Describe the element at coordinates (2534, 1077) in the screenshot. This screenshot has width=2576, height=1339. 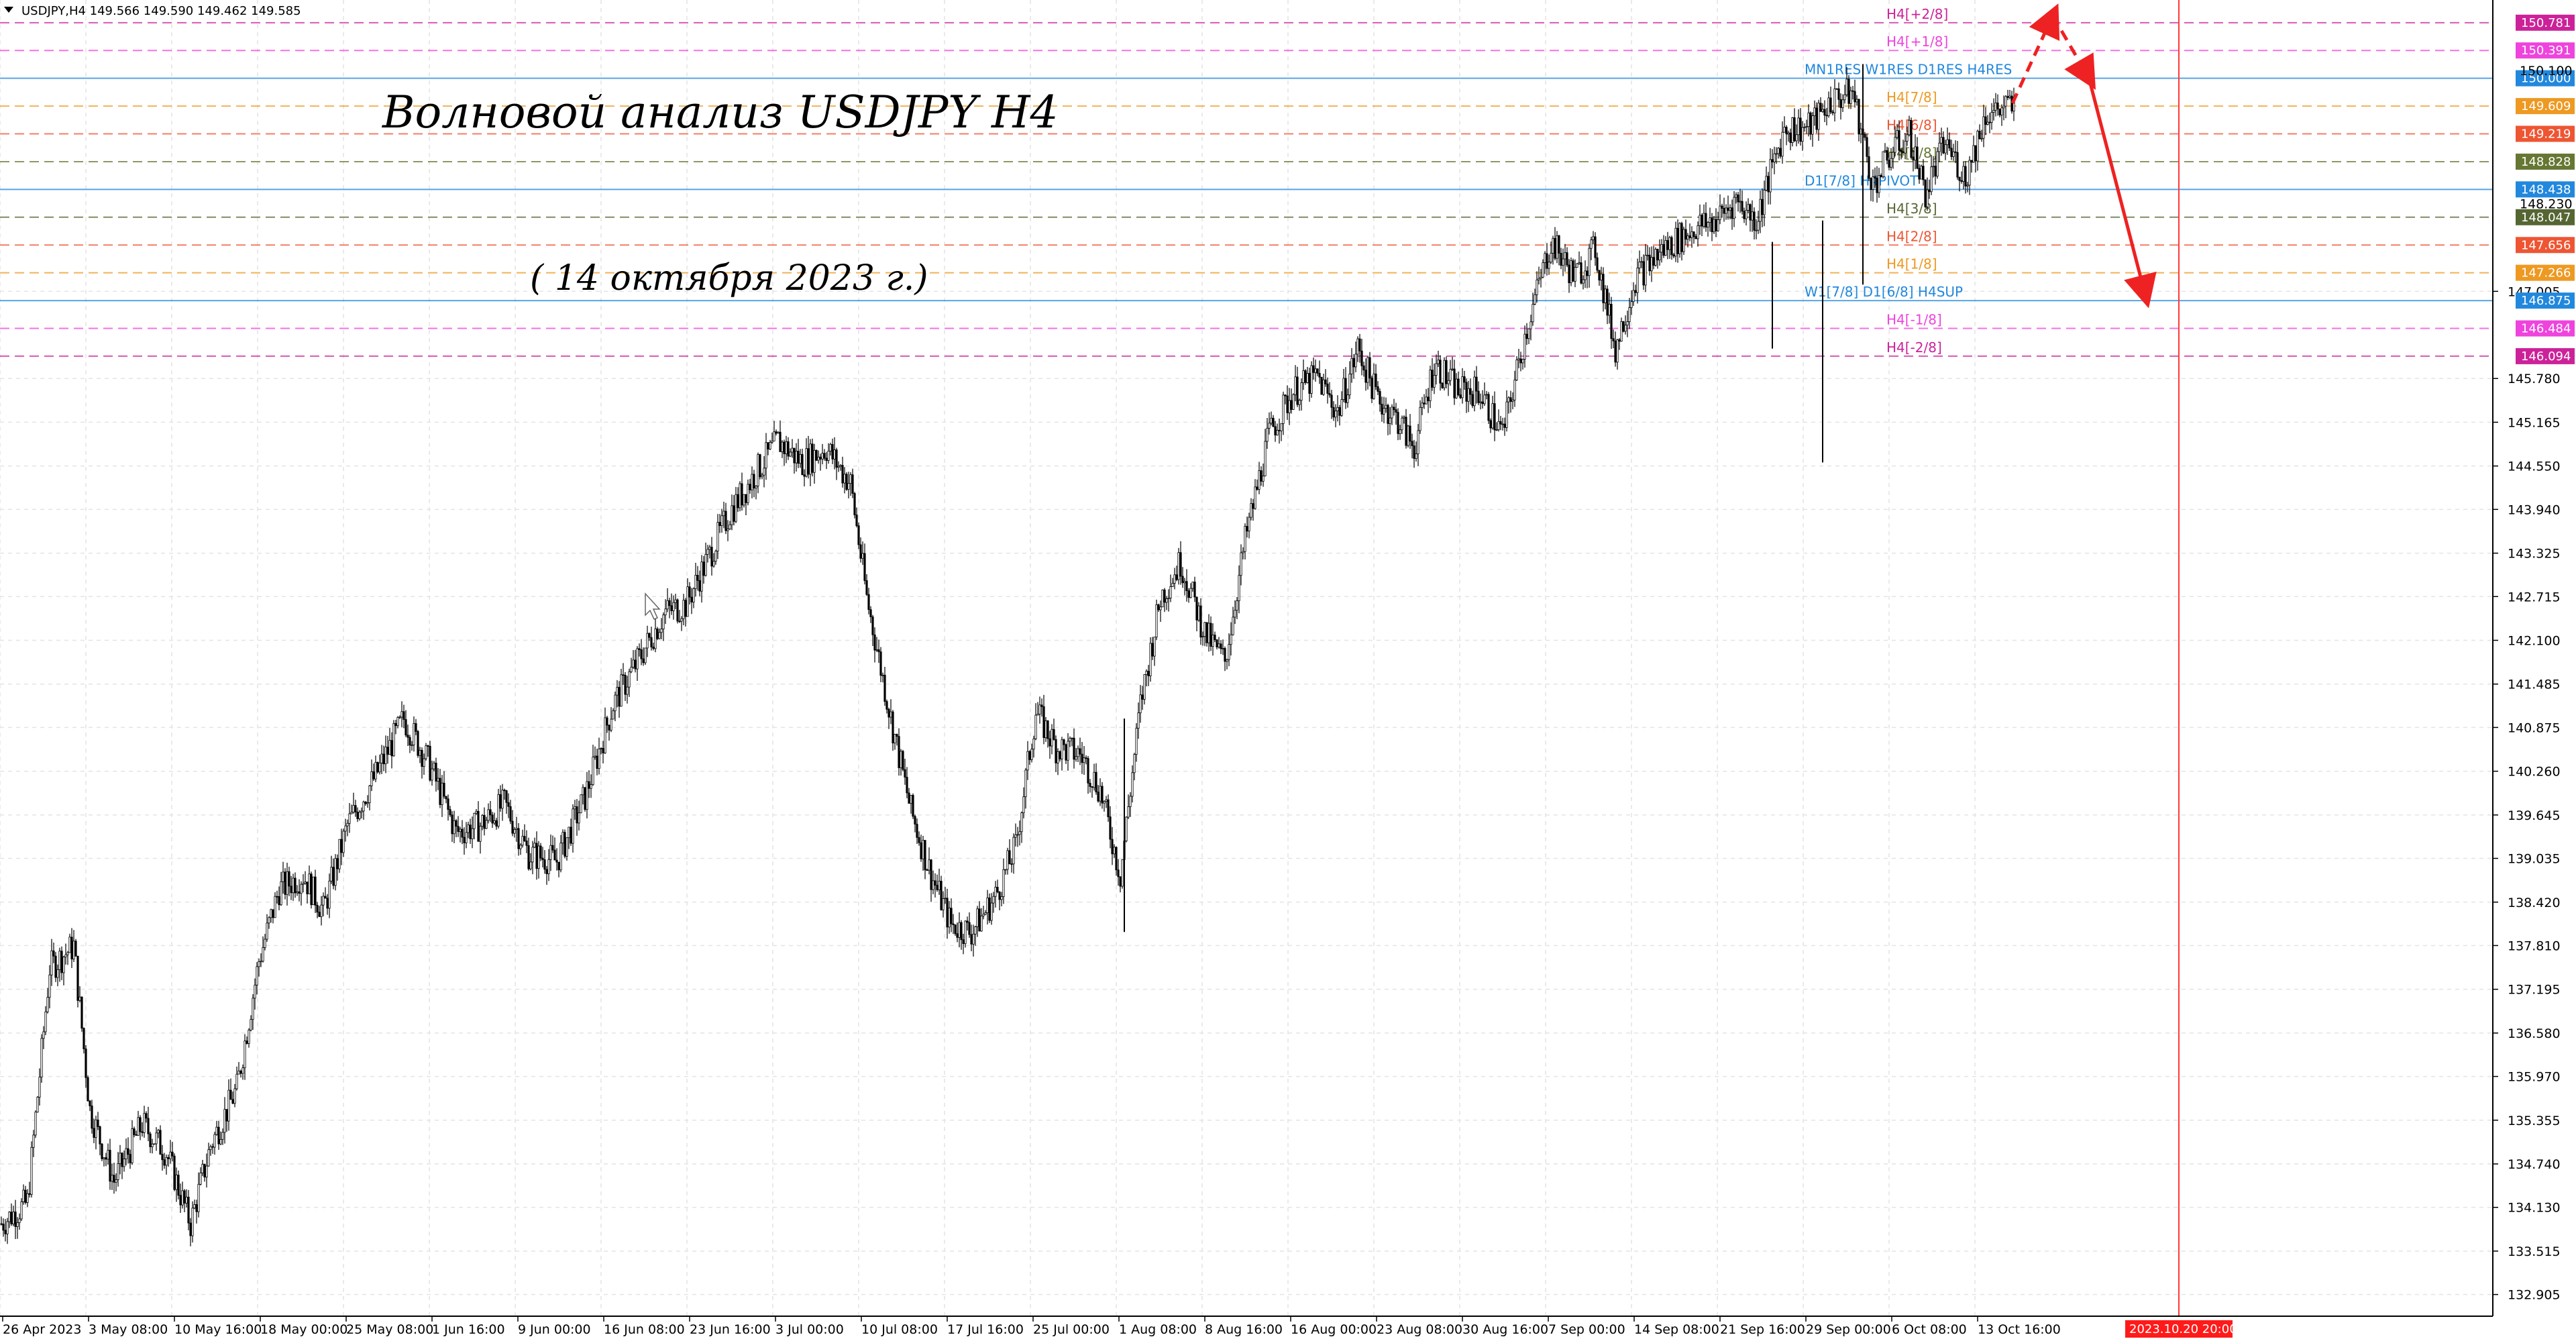
I see `price-tick-label: 135.970` at that location.